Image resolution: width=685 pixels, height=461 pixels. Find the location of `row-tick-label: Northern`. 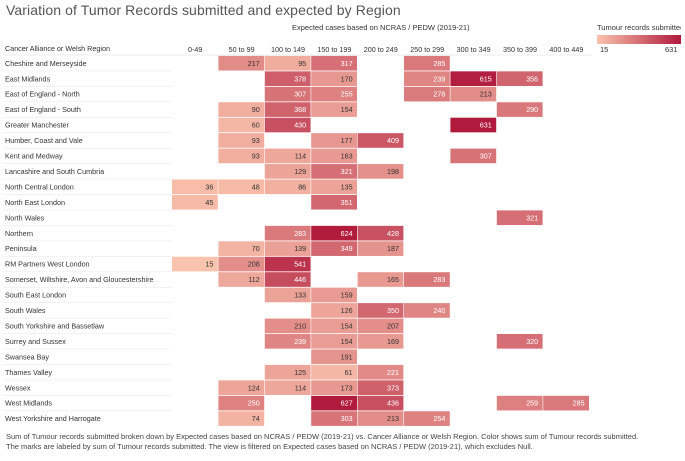

row-tick-label: Northern is located at coordinates (19, 233).